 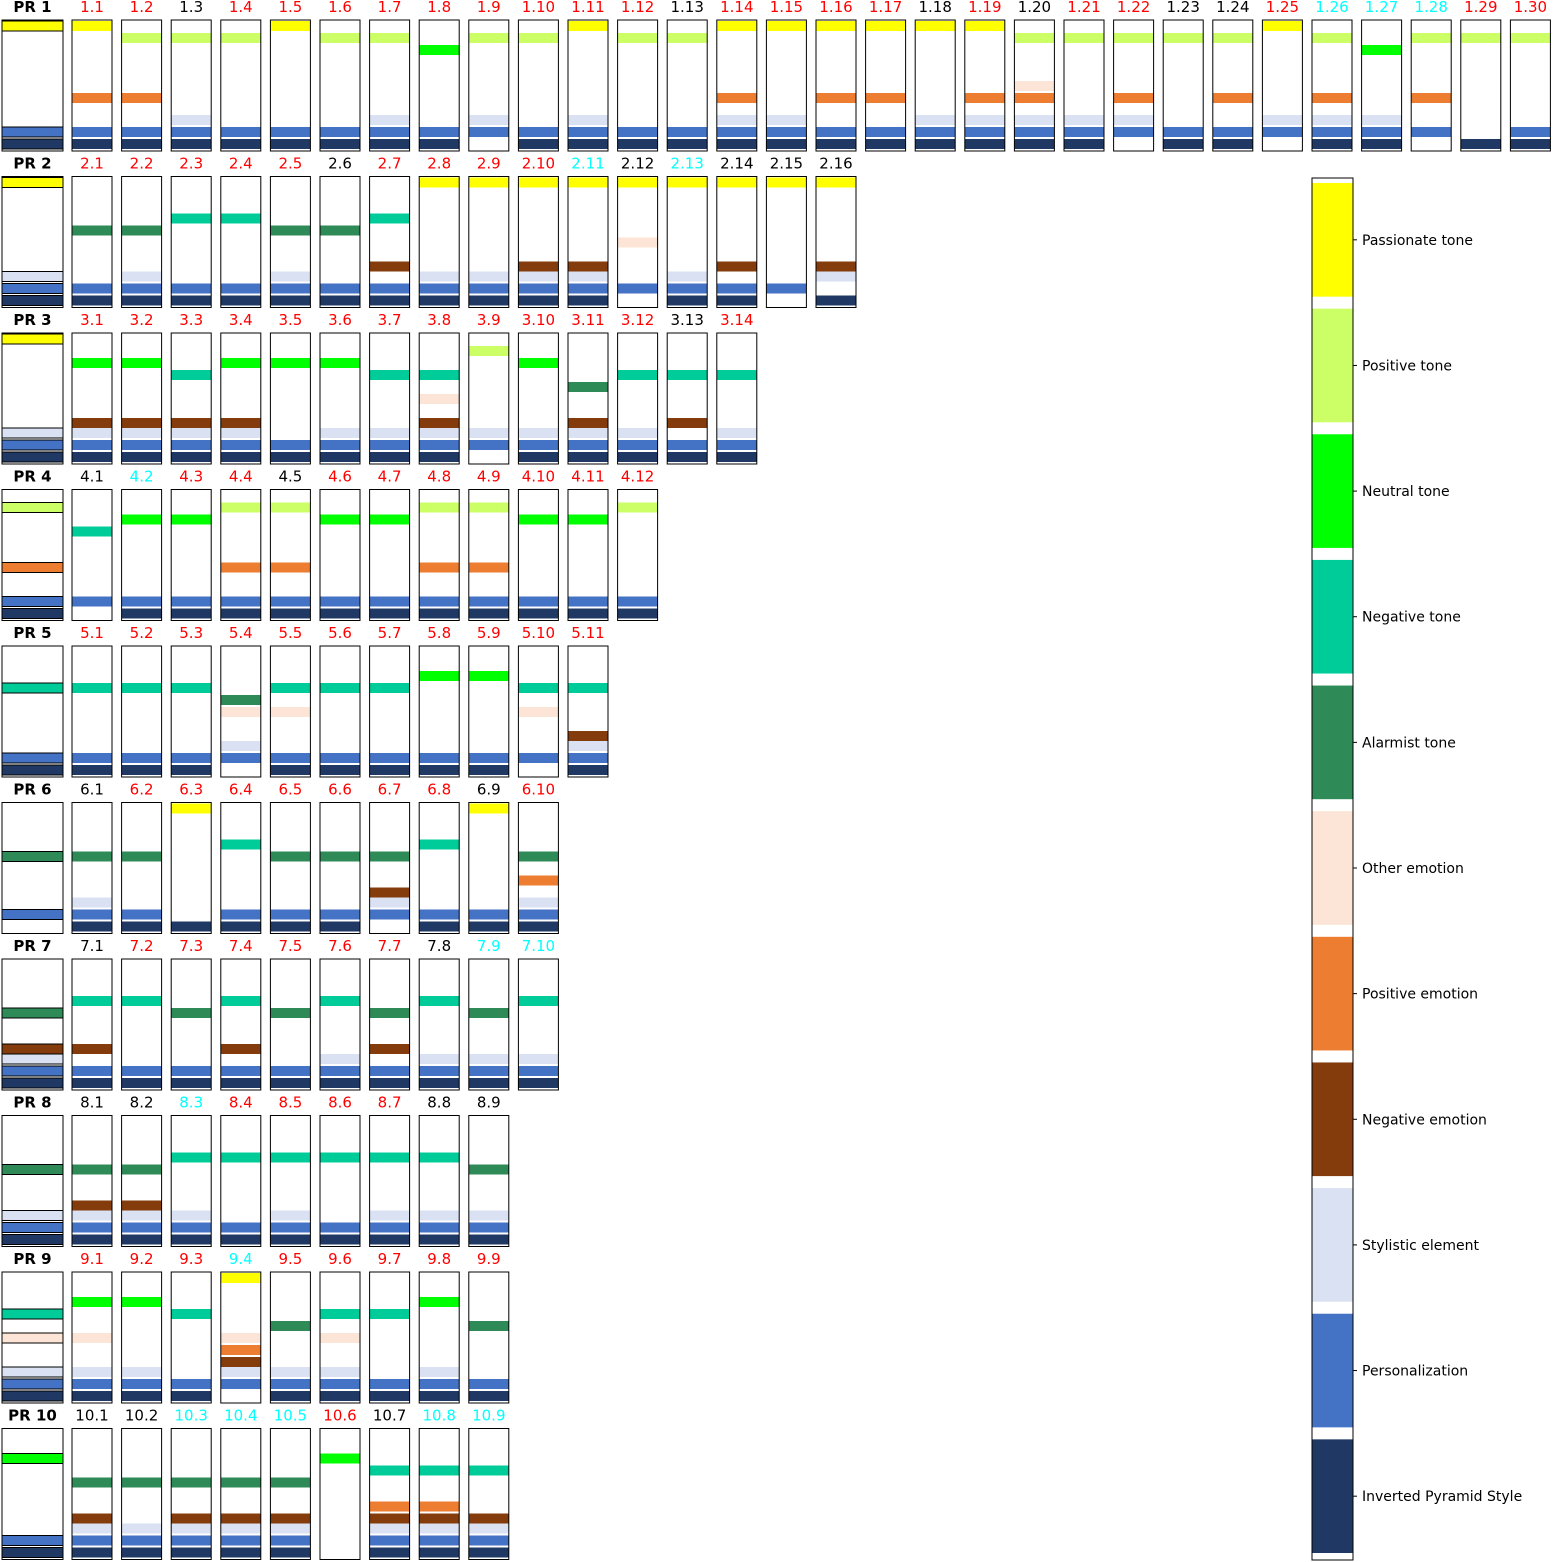 I want to click on item-1-28-band-personalization, so click(x=1431, y=132).